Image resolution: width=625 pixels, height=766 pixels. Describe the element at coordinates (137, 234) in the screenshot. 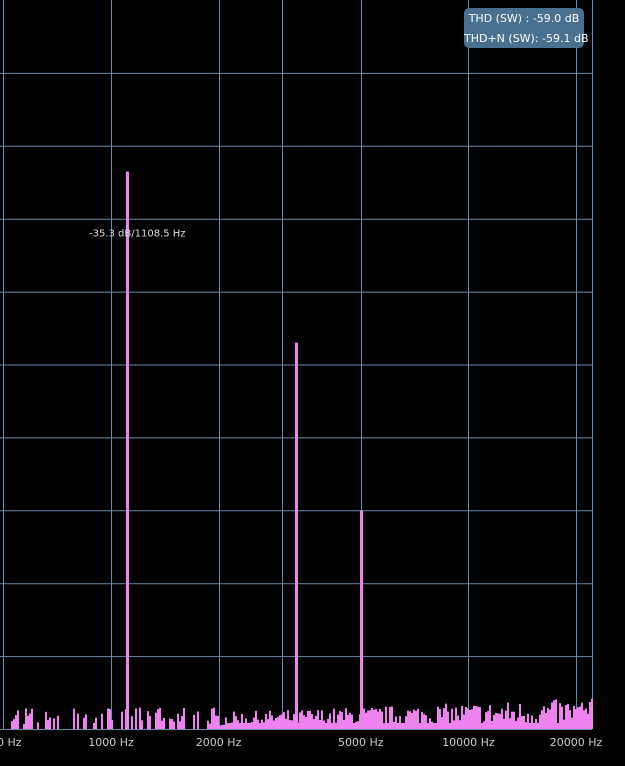

I see `peak-annotation: -35.3 dB/1108.5 Hz` at that location.